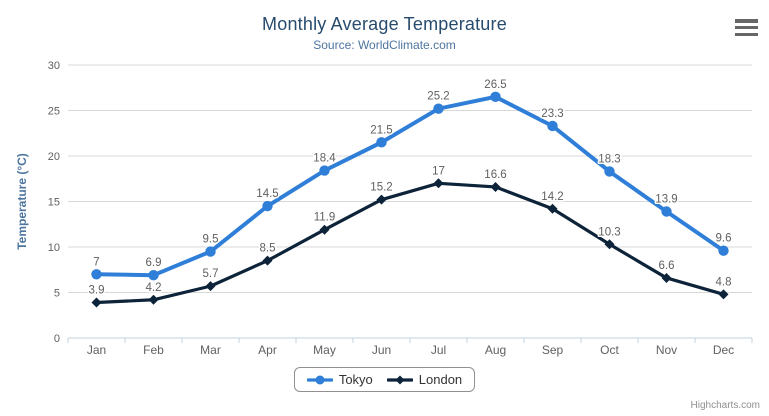 This screenshot has width=769, height=416. Describe the element at coordinates (438, 97) in the screenshot. I see `data-label: 25.2` at that location.